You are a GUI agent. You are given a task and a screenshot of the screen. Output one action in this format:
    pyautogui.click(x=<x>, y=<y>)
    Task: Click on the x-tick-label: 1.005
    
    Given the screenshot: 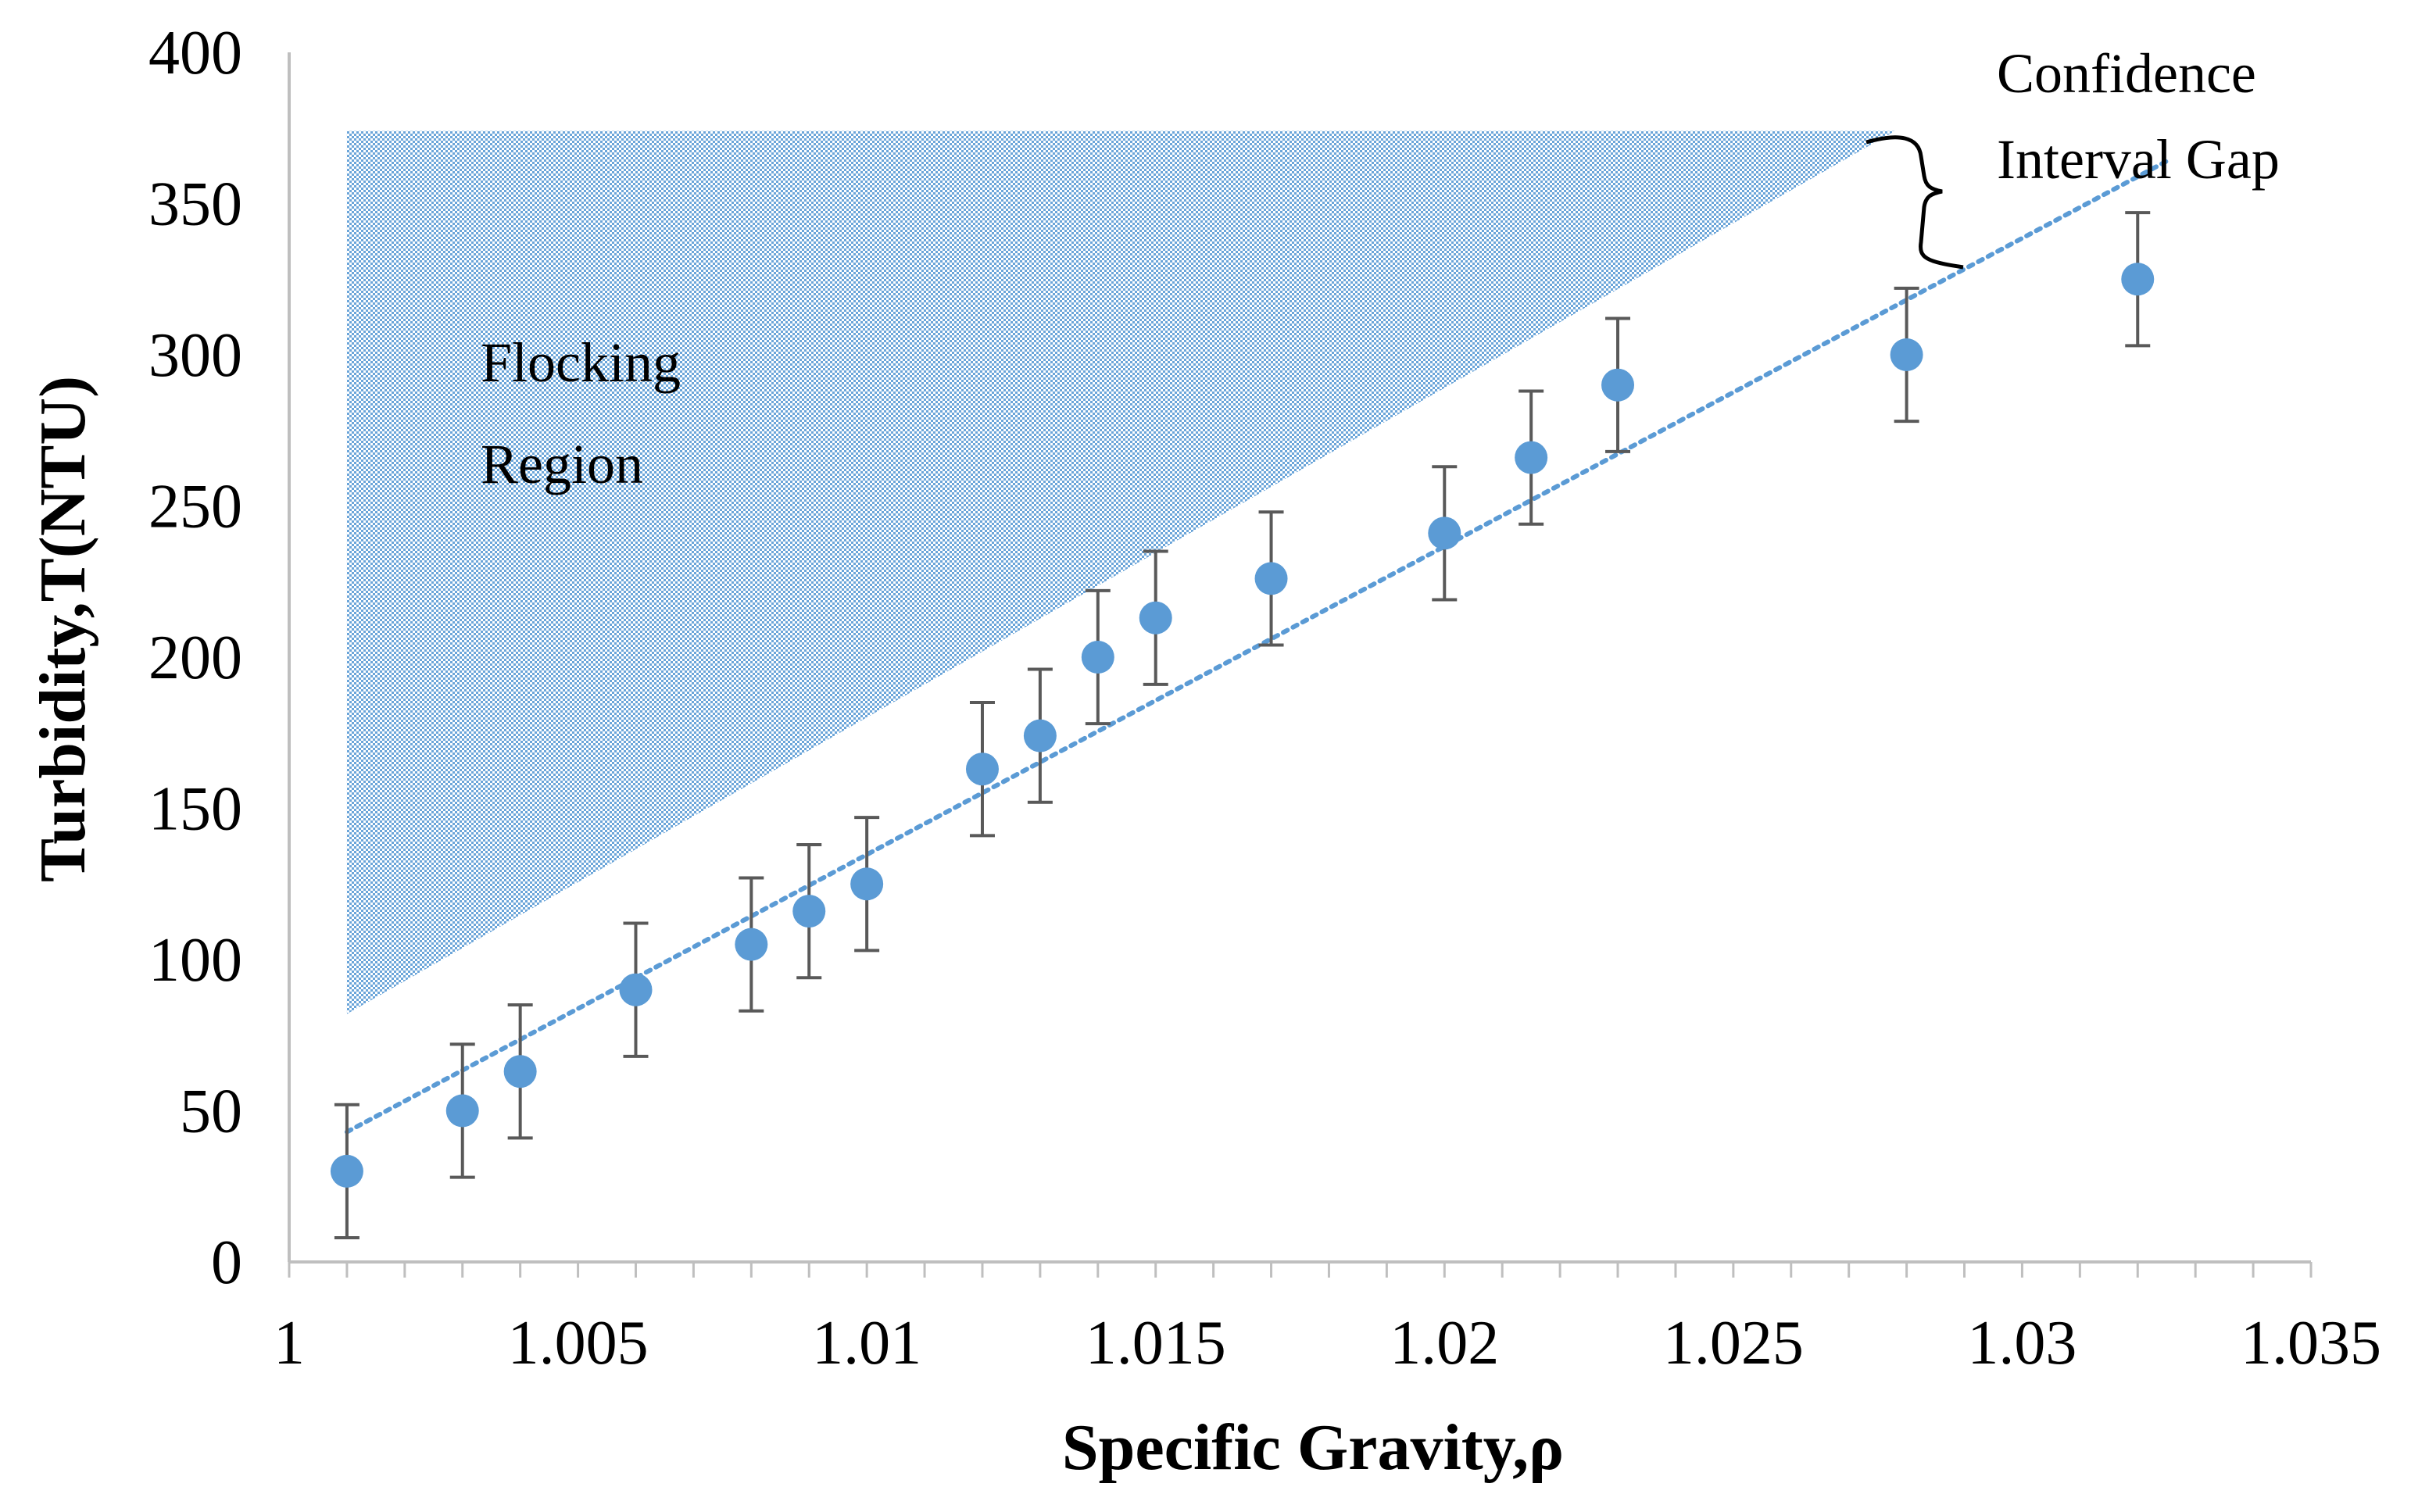 What is the action you would take?
    pyautogui.click(x=578, y=1343)
    